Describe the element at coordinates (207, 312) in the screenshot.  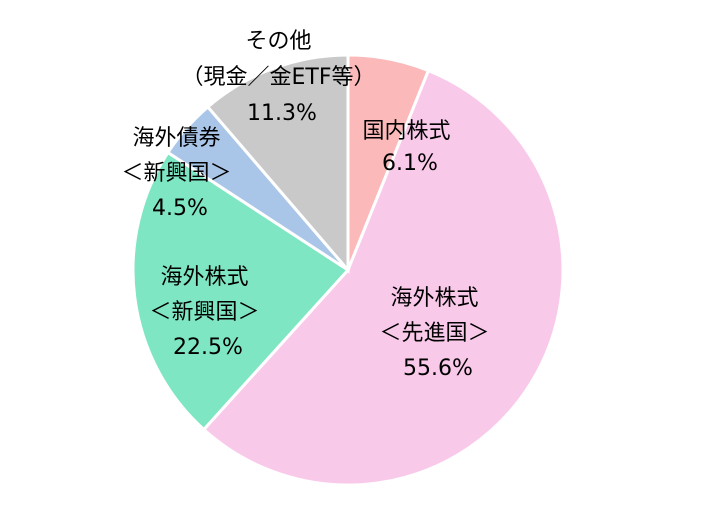
I see `label-foreign-stock-emerging: 海外株式 ＜新興国＞ 22.5%` at that location.